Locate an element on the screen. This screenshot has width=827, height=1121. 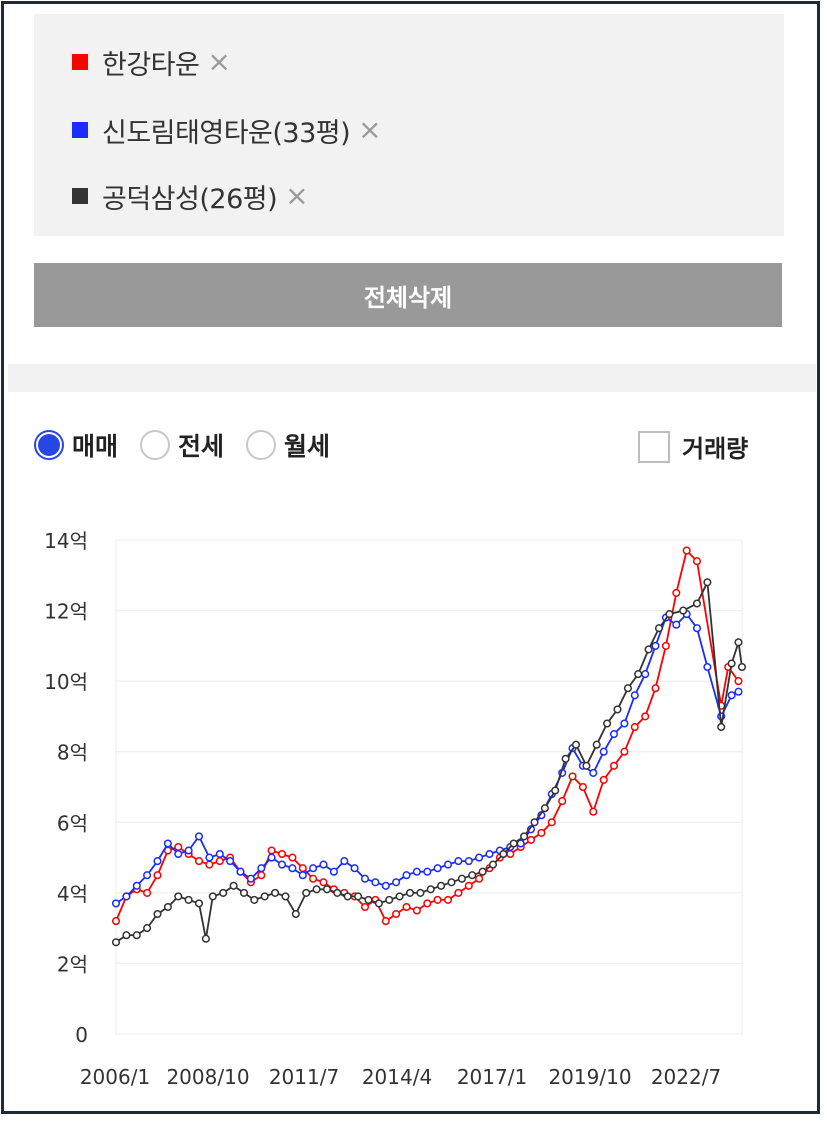
radio-jeonse: 전세 is located at coordinates (182, 445).